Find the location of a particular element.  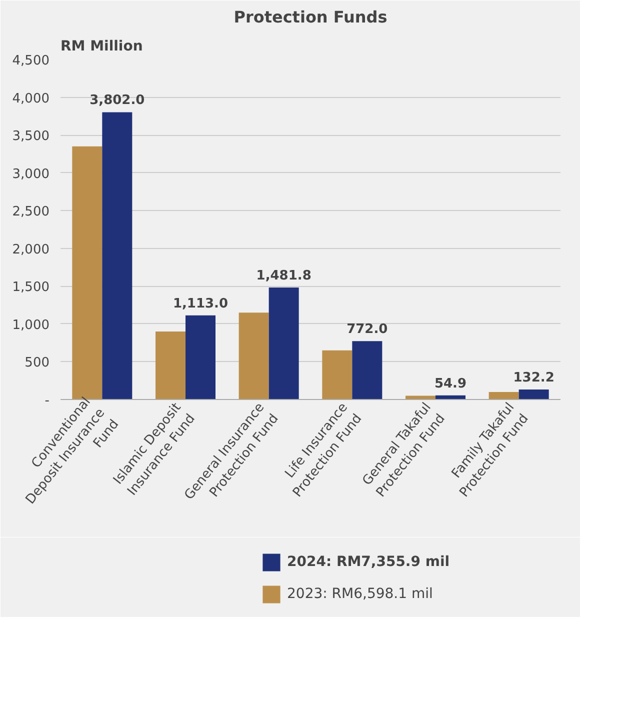

y-tick-label: 500 is located at coordinates (37, 363).